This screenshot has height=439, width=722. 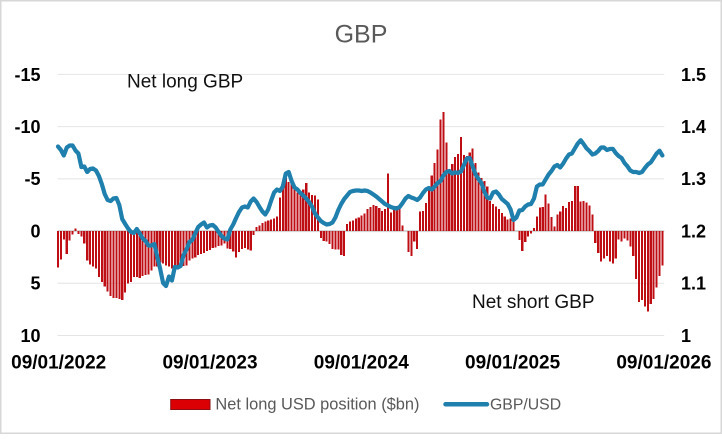 I want to click on svg-text: 09/01/2023, so click(x=209, y=363).